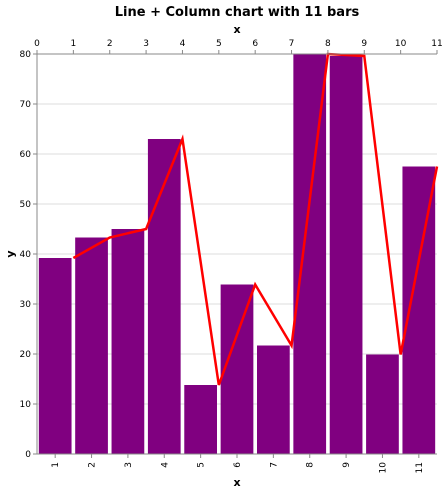  I want to click on x-tick-label: 2, so click(93, 465).